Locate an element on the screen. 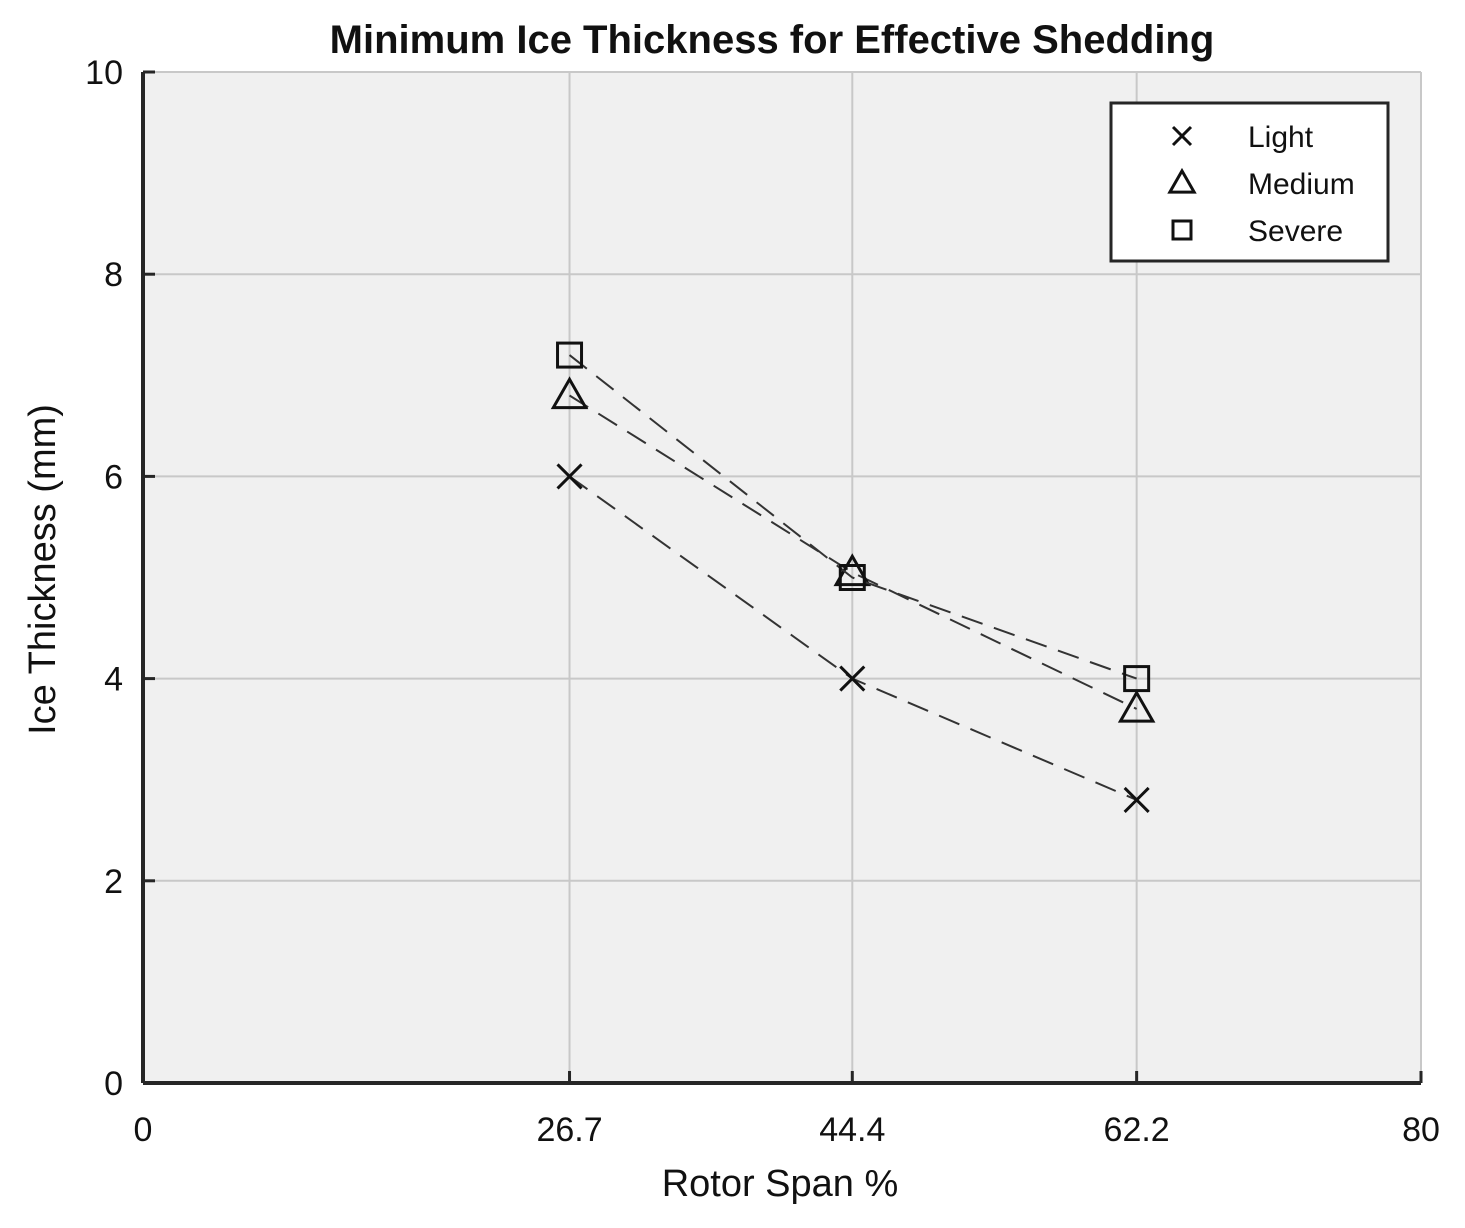 This screenshot has height=1228, width=1465. x-tick-label: 44.4 is located at coordinates (852, 1130).